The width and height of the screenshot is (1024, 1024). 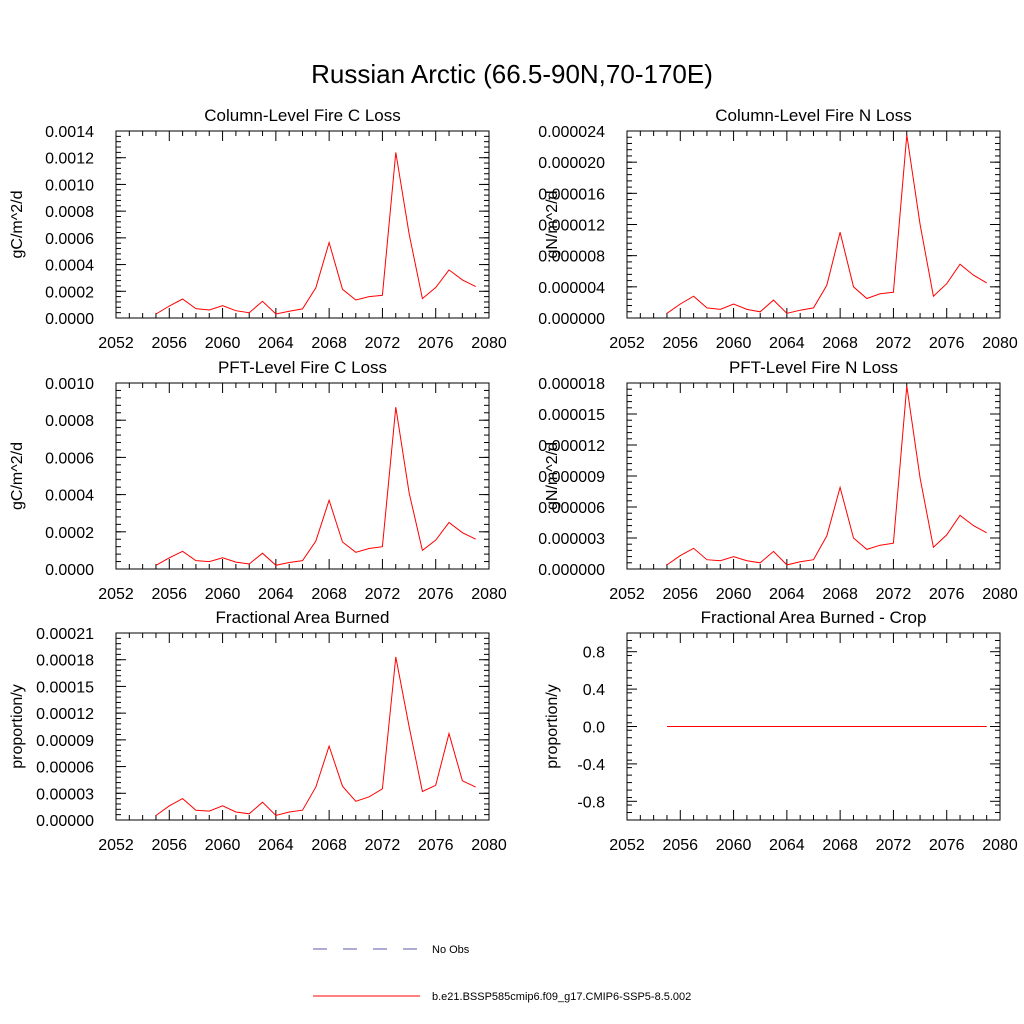 I want to click on y-tick-label: 0.0014, so click(x=69, y=132).